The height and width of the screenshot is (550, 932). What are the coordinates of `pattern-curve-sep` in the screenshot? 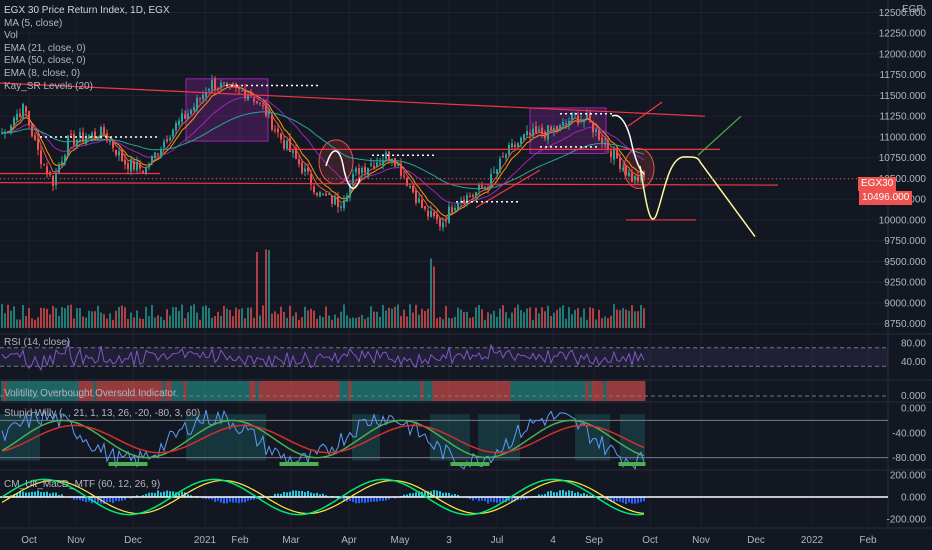 It's located at (628, 144).